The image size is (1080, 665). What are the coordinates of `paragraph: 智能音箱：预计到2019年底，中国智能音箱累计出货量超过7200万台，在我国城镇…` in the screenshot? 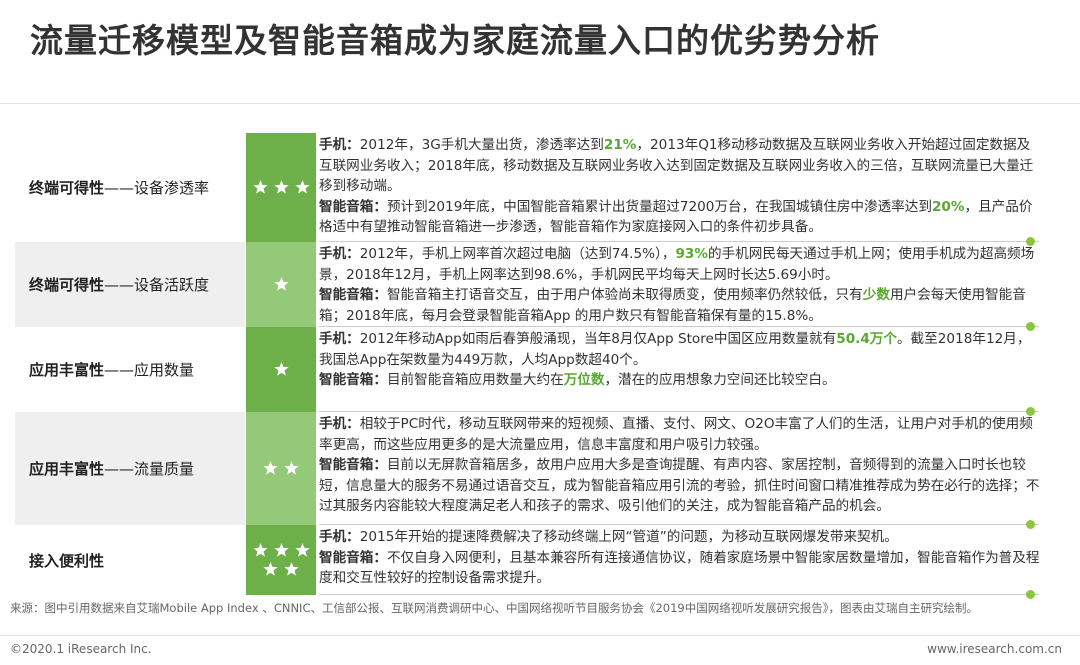 It's located at (680, 217).